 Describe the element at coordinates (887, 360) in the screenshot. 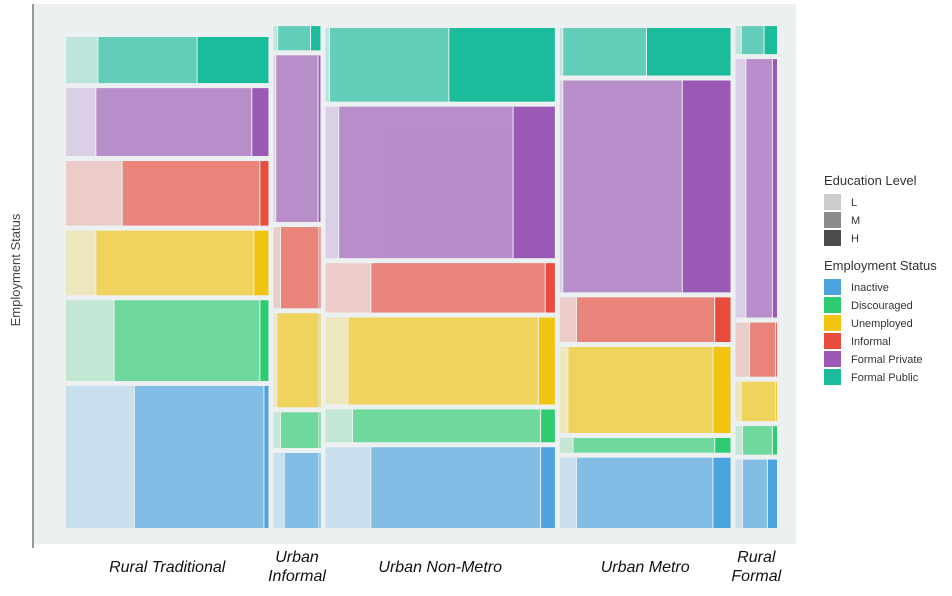

I see `legend-label-formal-private: Formal Private` at that location.